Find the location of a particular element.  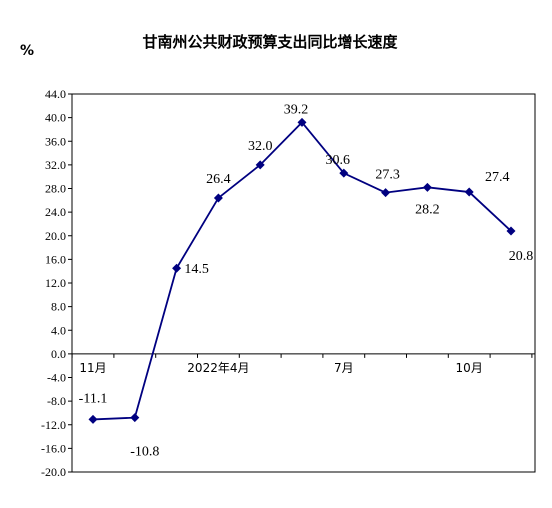

x-tick-label: 7月 is located at coordinates (344, 368).